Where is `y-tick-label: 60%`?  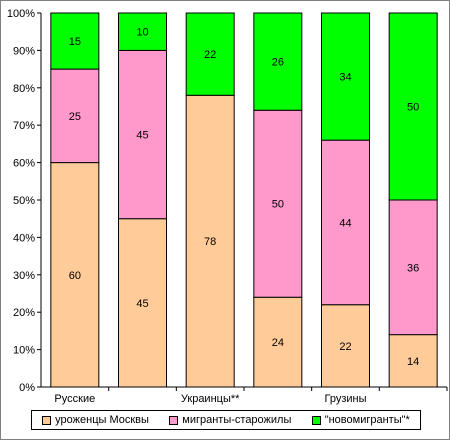 y-tick-label: 60% is located at coordinates (24, 164).